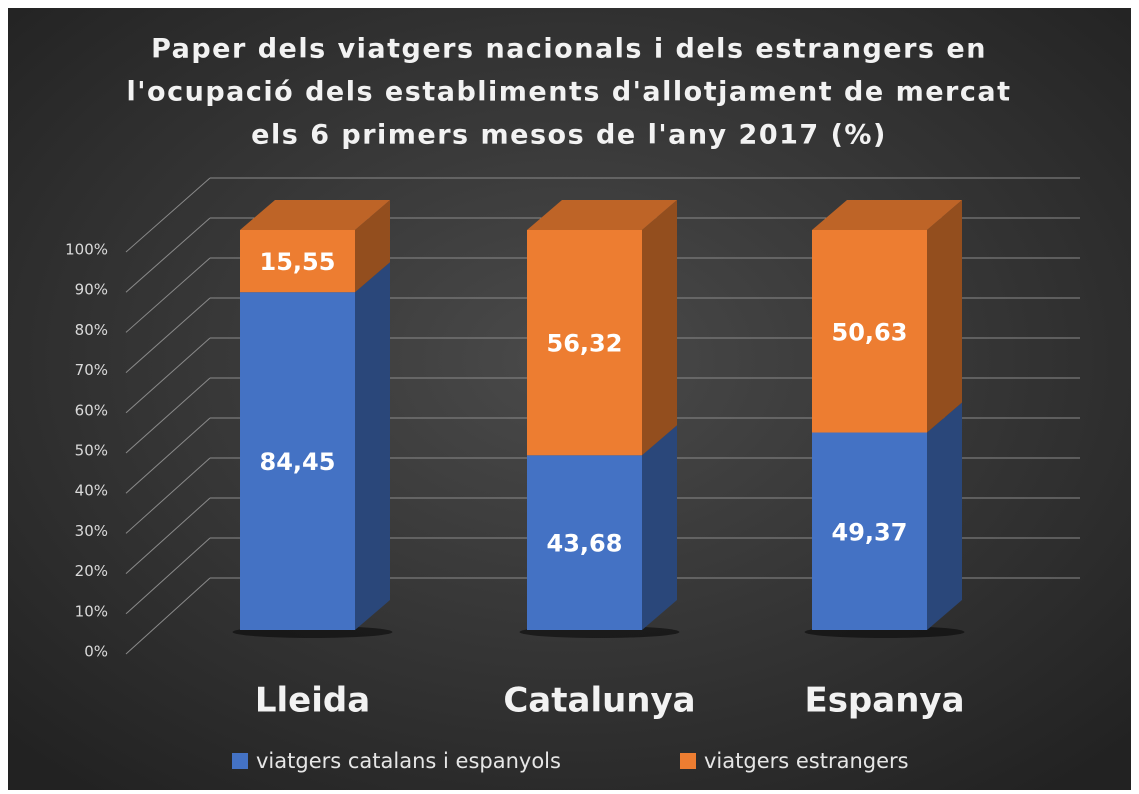  What do you see at coordinates (408, 761) in the screenshot?
I see `legend-label: viatgers catalans i espanyols` at bounding box center [408, 761].